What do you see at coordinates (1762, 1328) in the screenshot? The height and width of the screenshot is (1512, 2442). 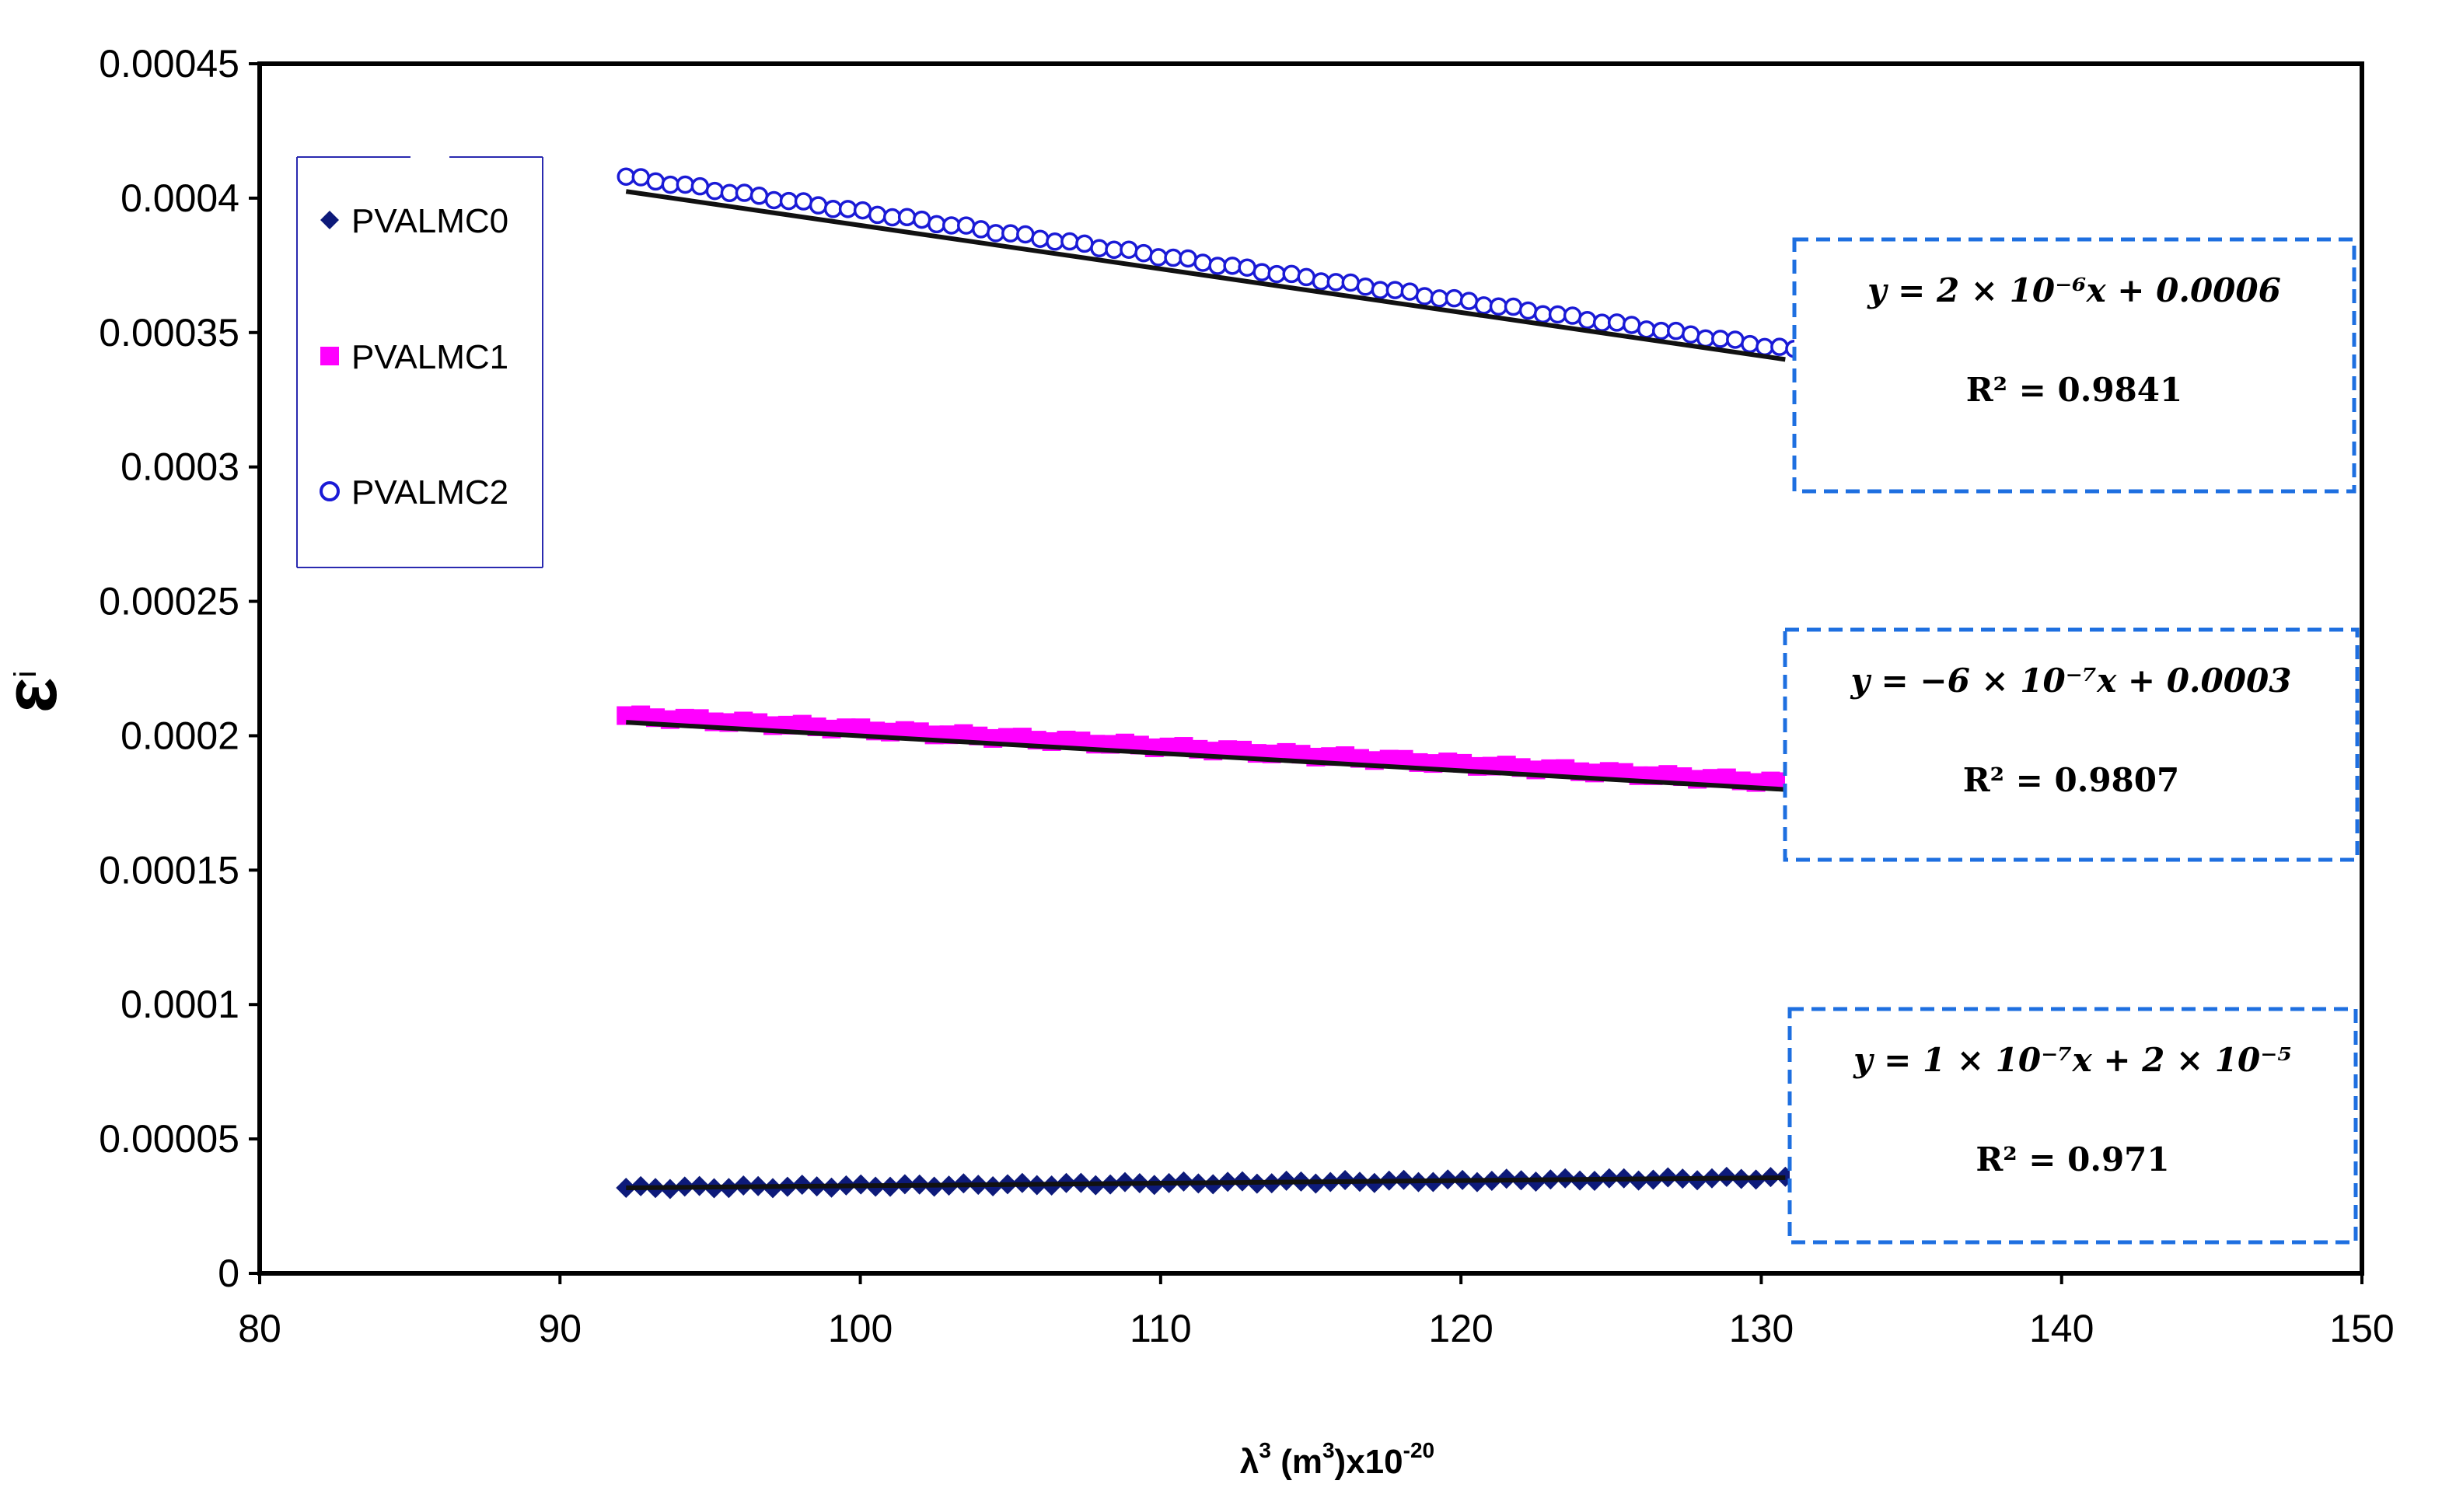 I see `x-tick-label: 130` at bounding box center [1762, 1328].